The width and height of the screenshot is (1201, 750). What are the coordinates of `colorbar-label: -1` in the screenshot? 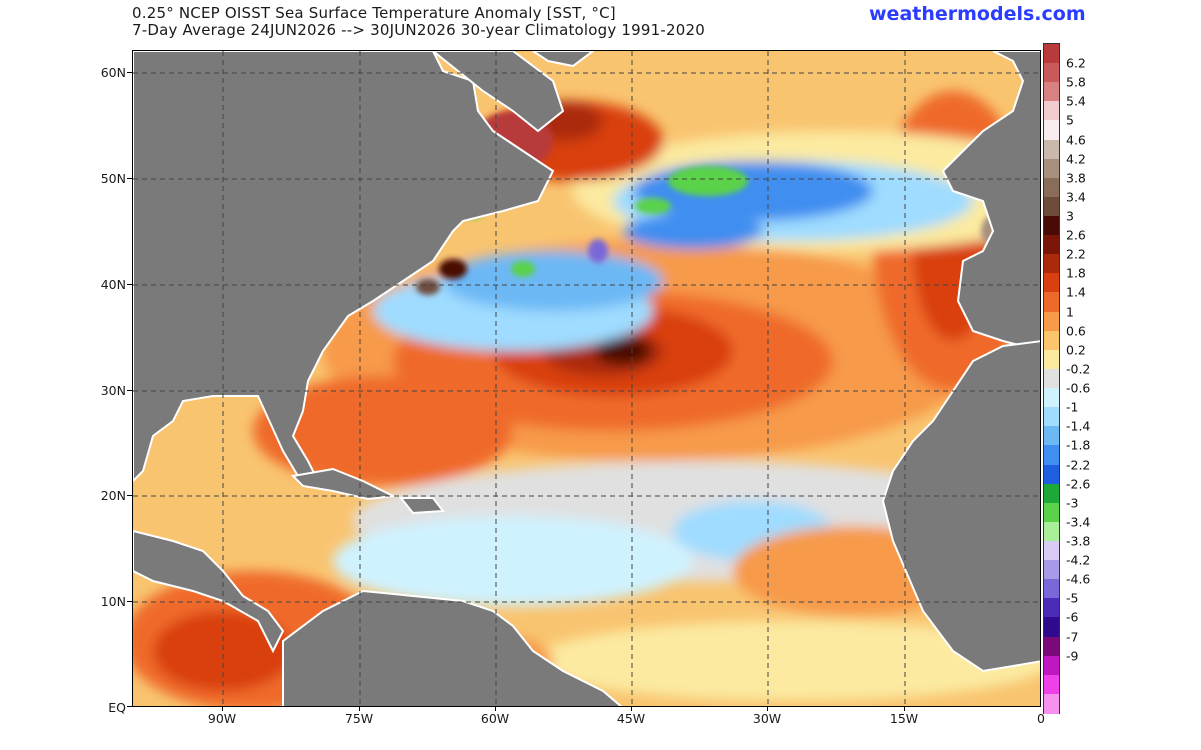 It's located at (1072, 407).